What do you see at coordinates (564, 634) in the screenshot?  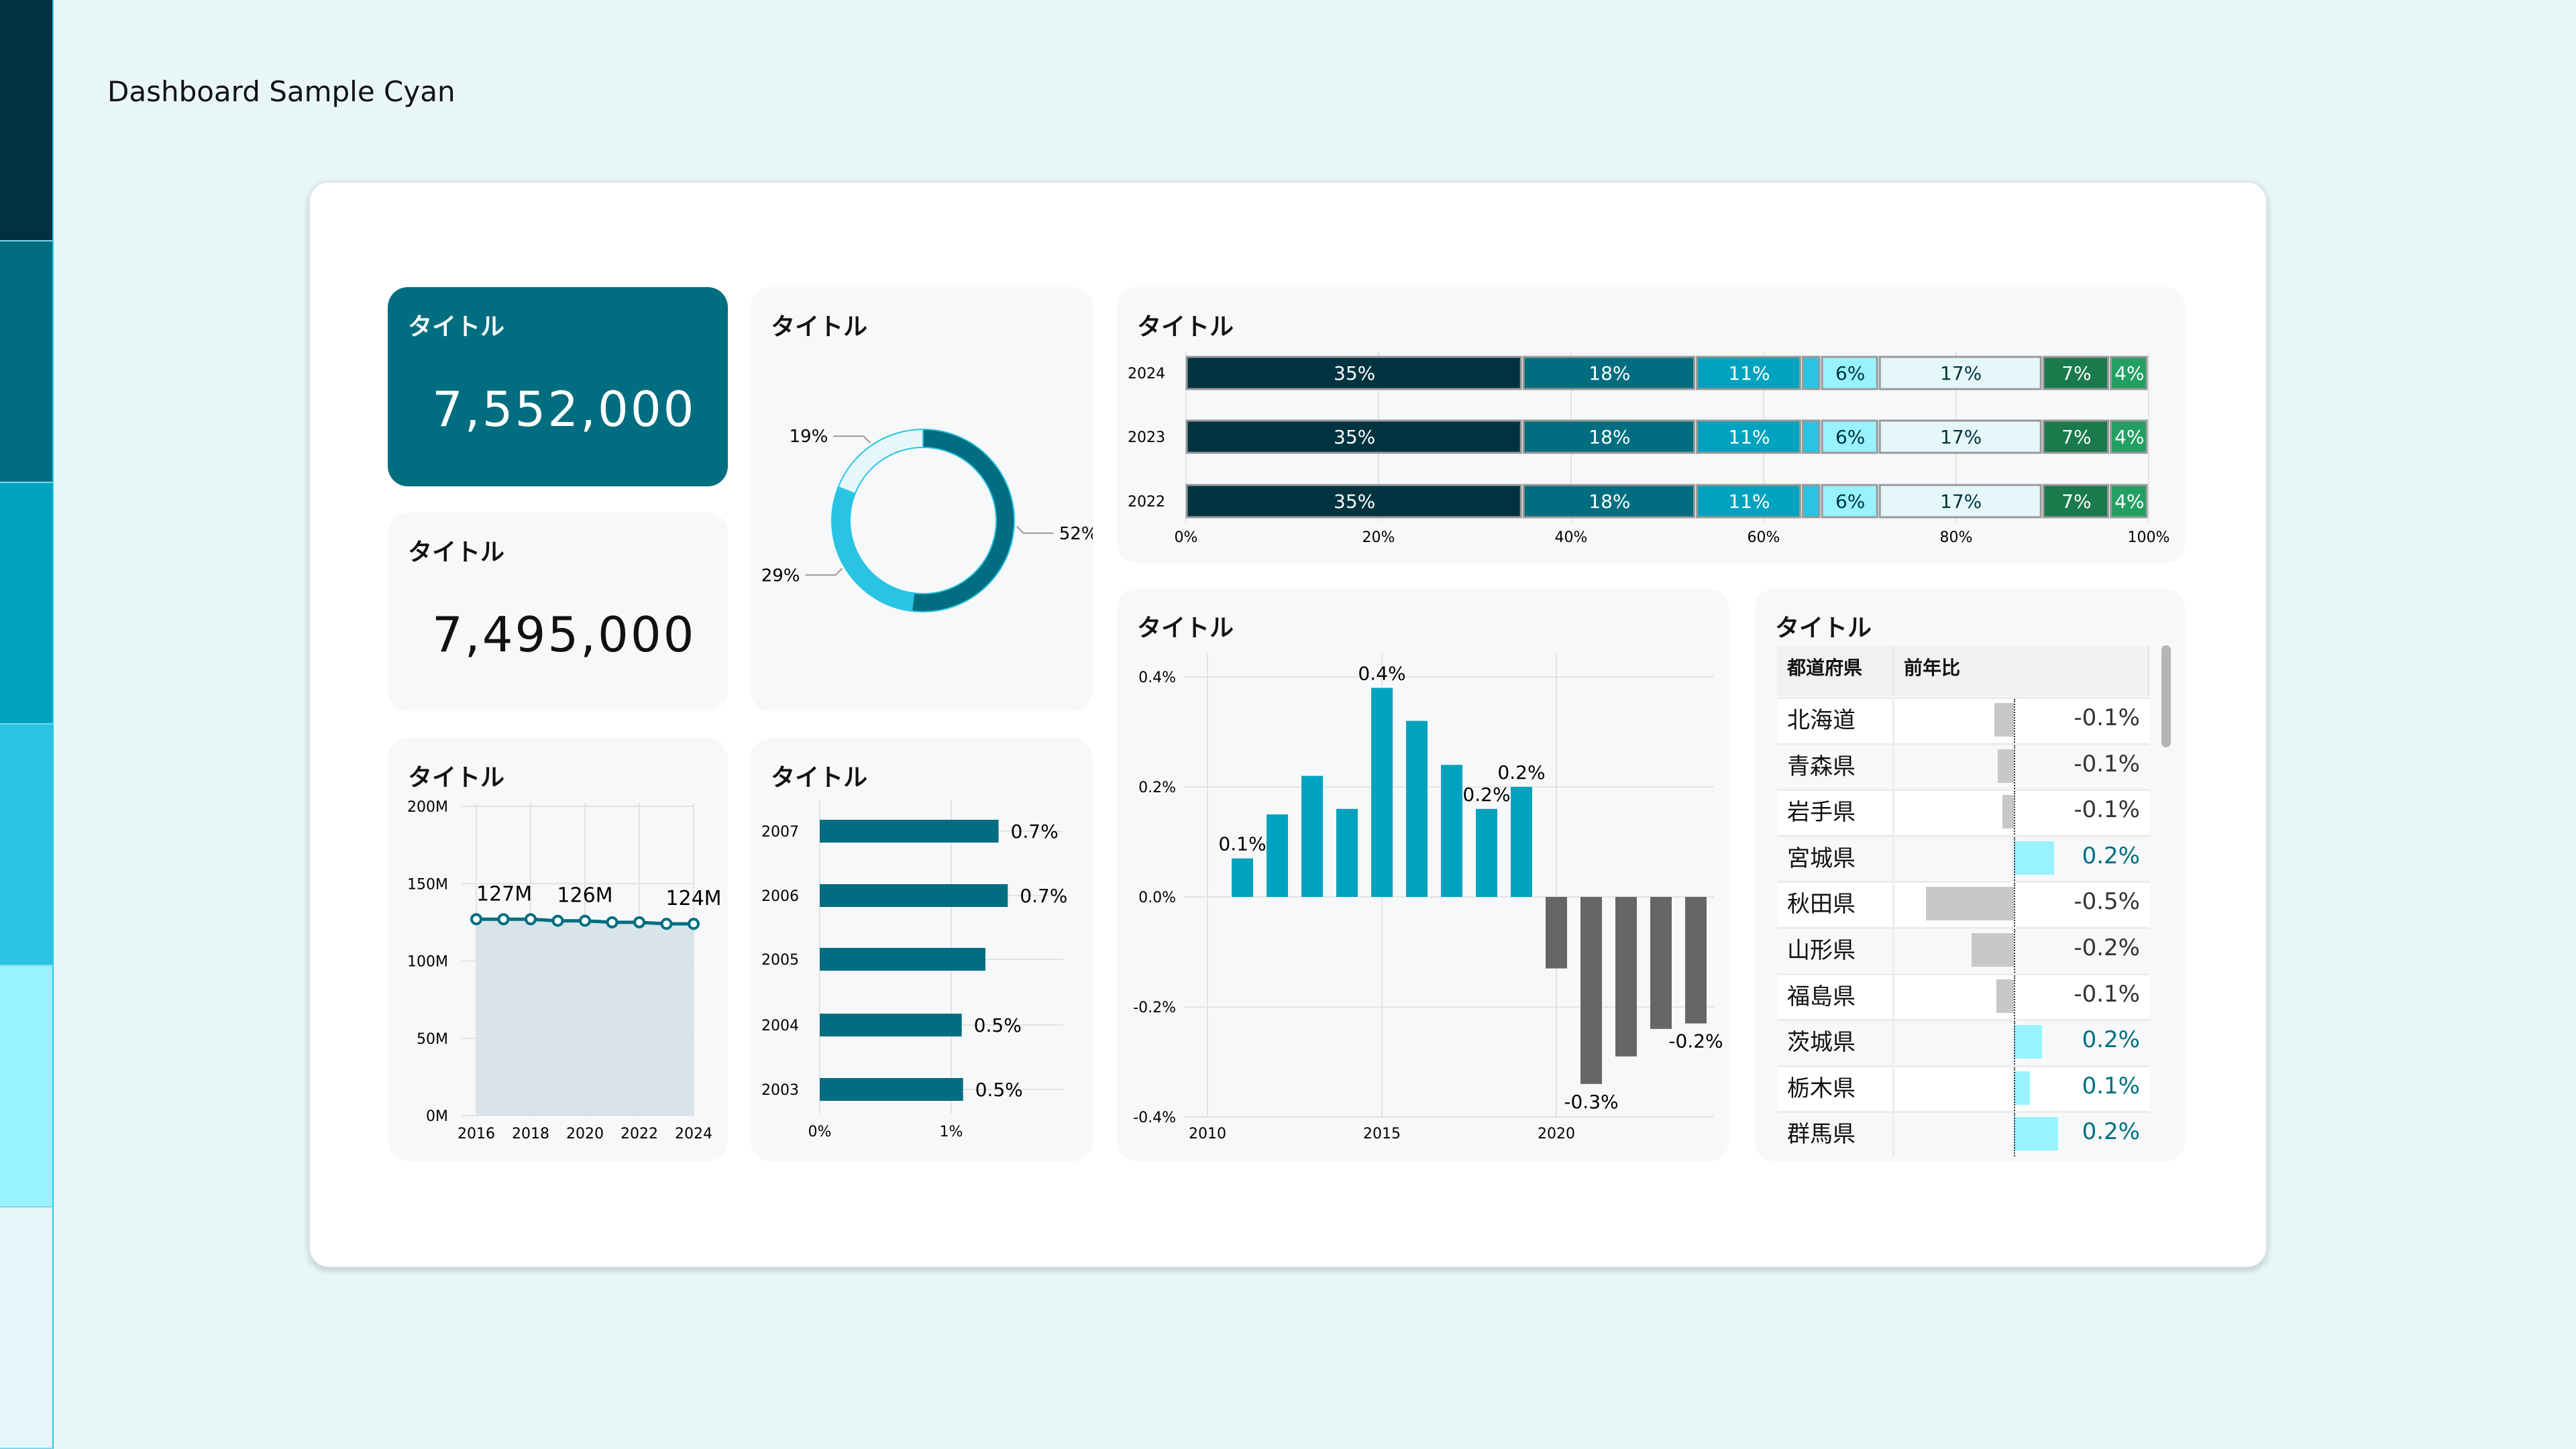 I see `kpi-value: 7,495,000` at bounding box center [564, 634].